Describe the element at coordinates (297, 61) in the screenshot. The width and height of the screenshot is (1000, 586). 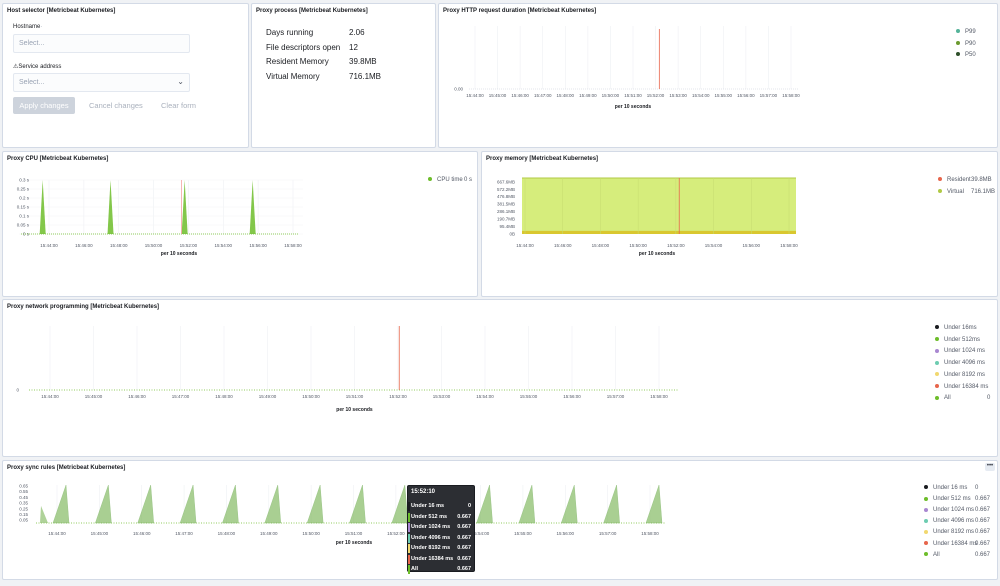
I see `process-row-label: Resident Memory` at that location.